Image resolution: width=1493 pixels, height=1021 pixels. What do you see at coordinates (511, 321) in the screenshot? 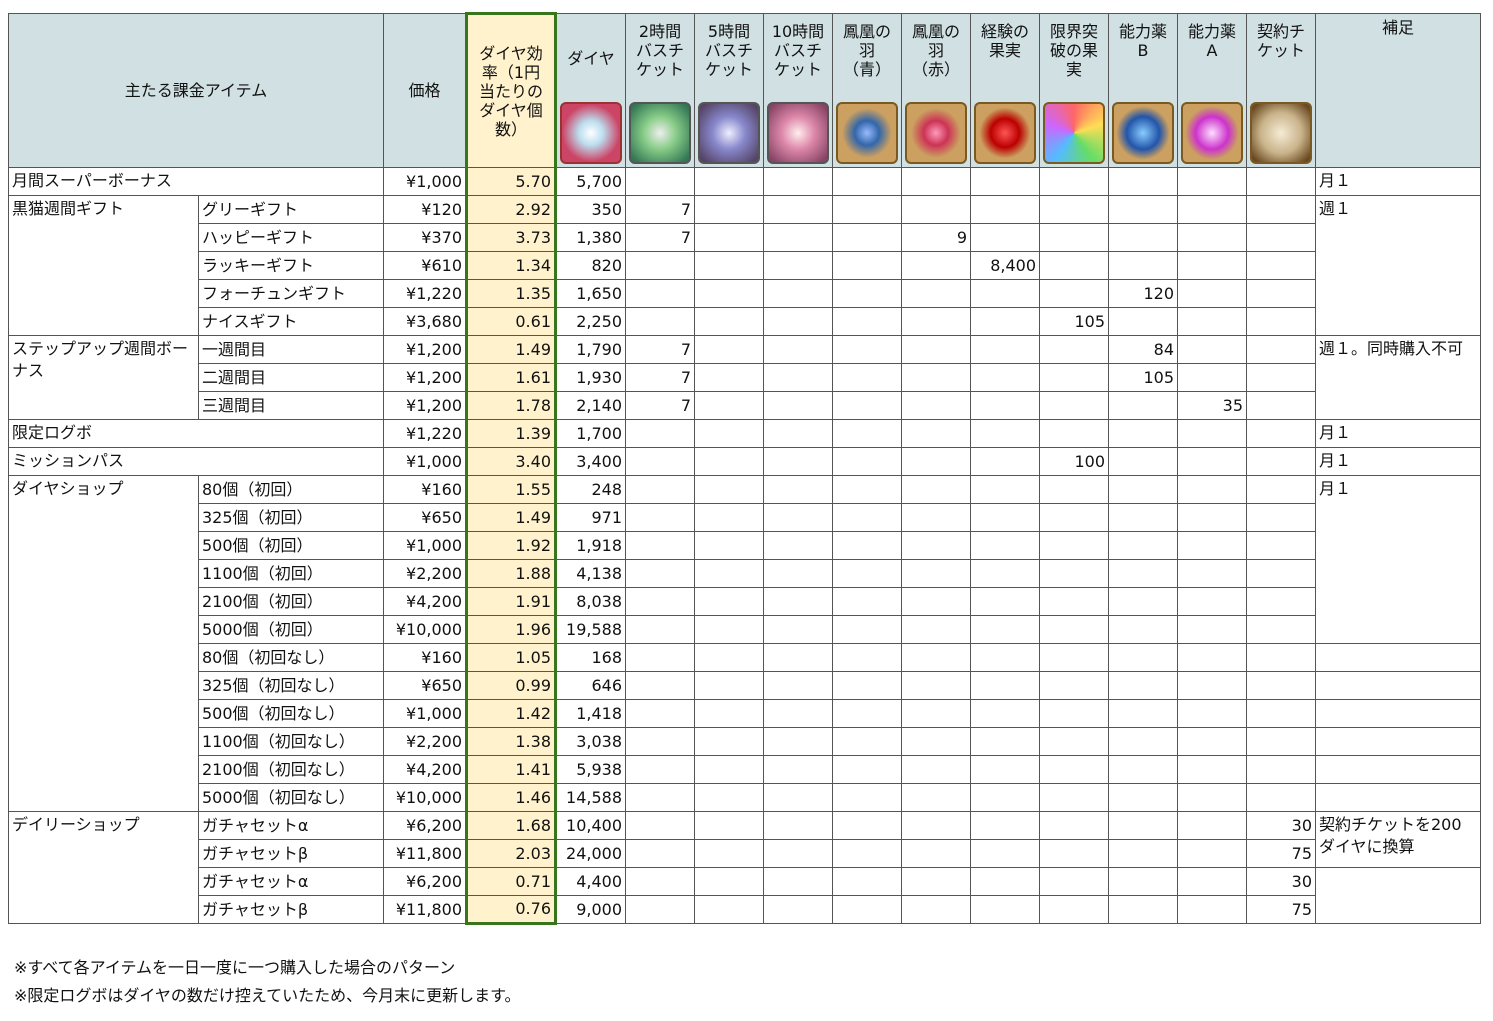
I see `efficiency: 0.61` at bounding box center [511, 321].